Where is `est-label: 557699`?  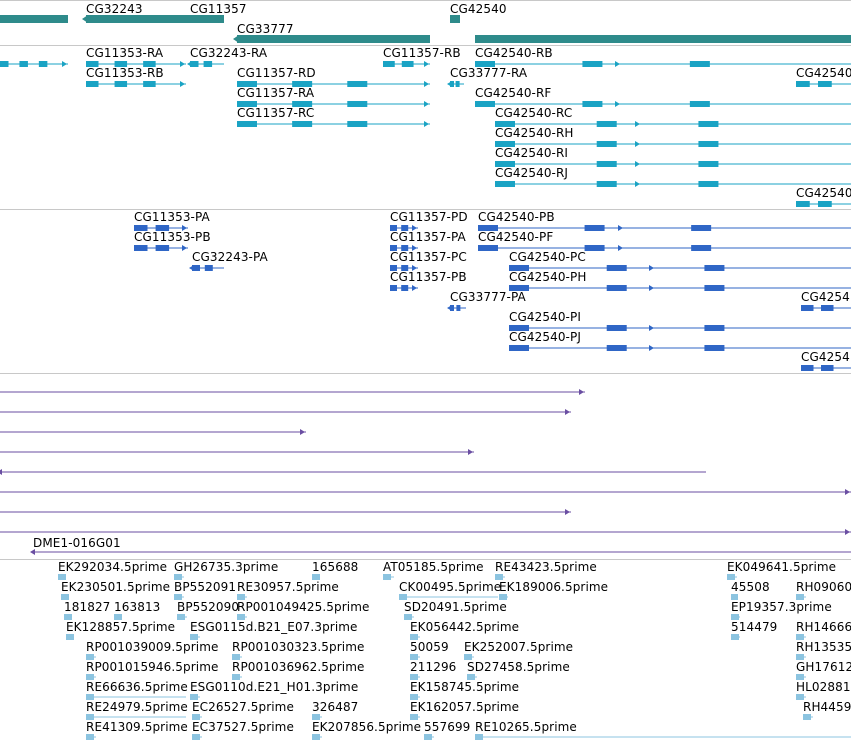 est-label: 557699 is located at coordinates (447, 727).